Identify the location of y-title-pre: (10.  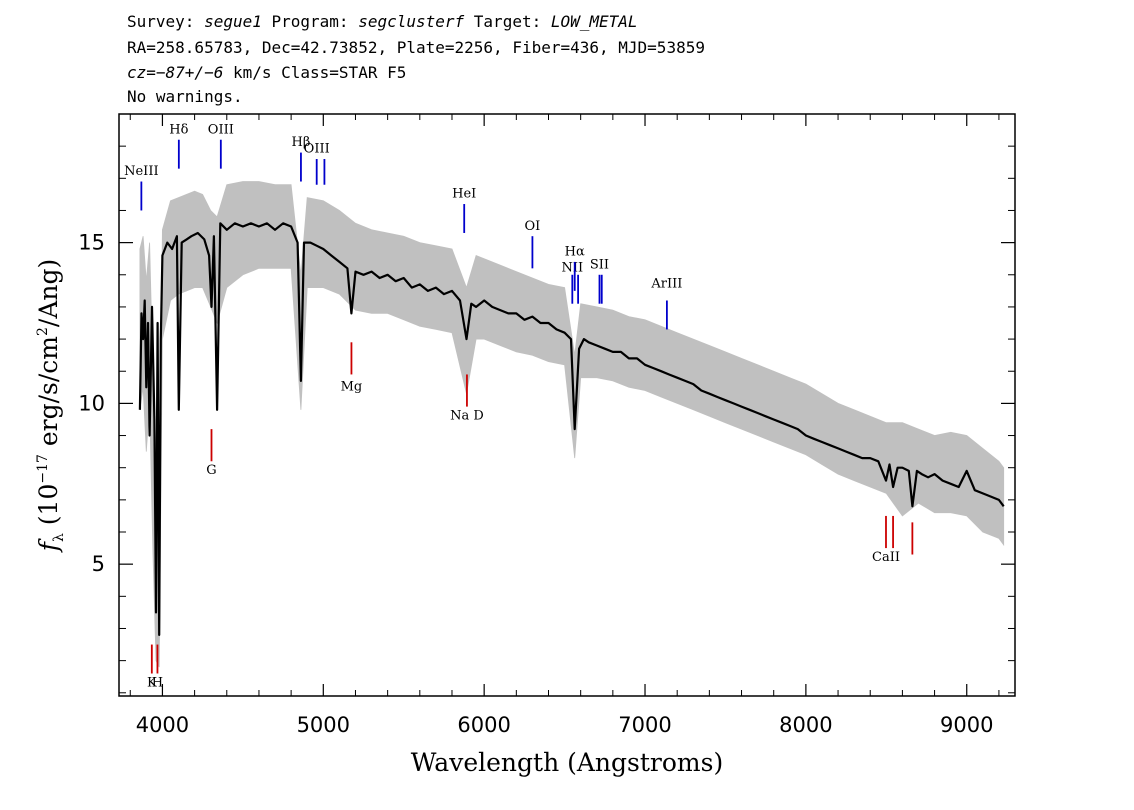
(48, 509).